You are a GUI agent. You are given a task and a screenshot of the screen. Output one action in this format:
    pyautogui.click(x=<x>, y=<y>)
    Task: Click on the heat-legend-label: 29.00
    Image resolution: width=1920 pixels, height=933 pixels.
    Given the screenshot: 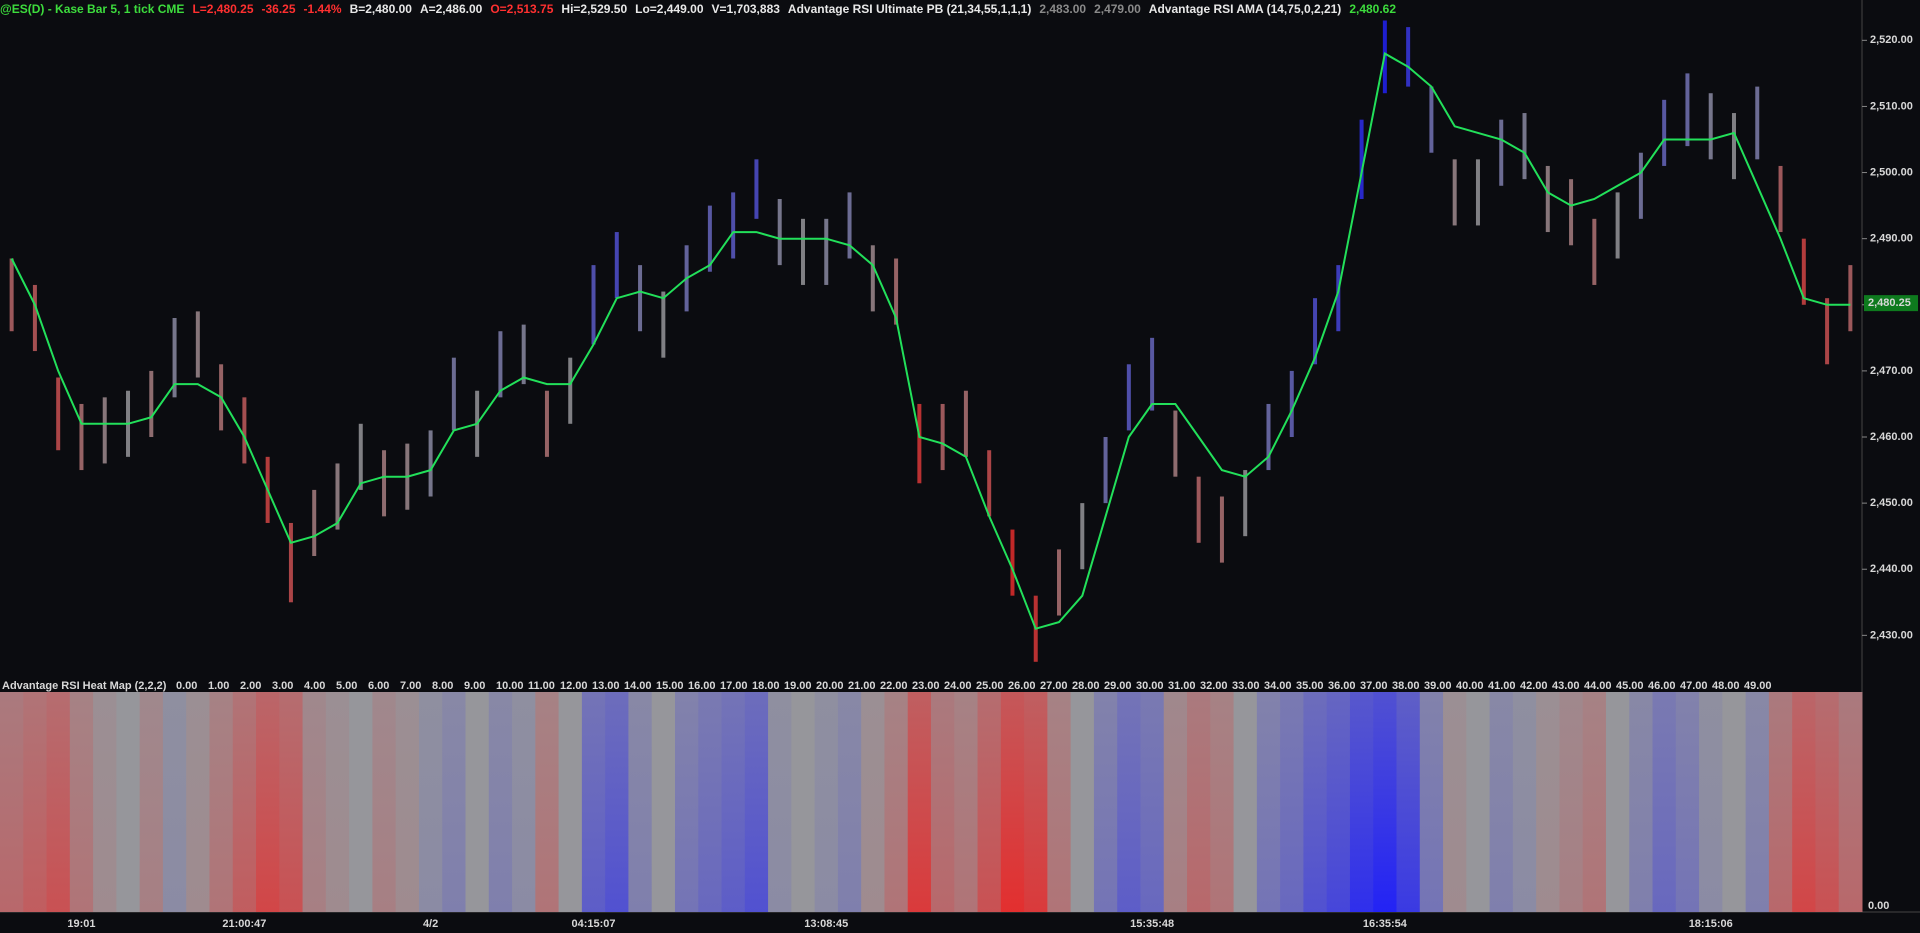 What is the action you would take?
    pyautogui.click(x=1118, y=686)
    